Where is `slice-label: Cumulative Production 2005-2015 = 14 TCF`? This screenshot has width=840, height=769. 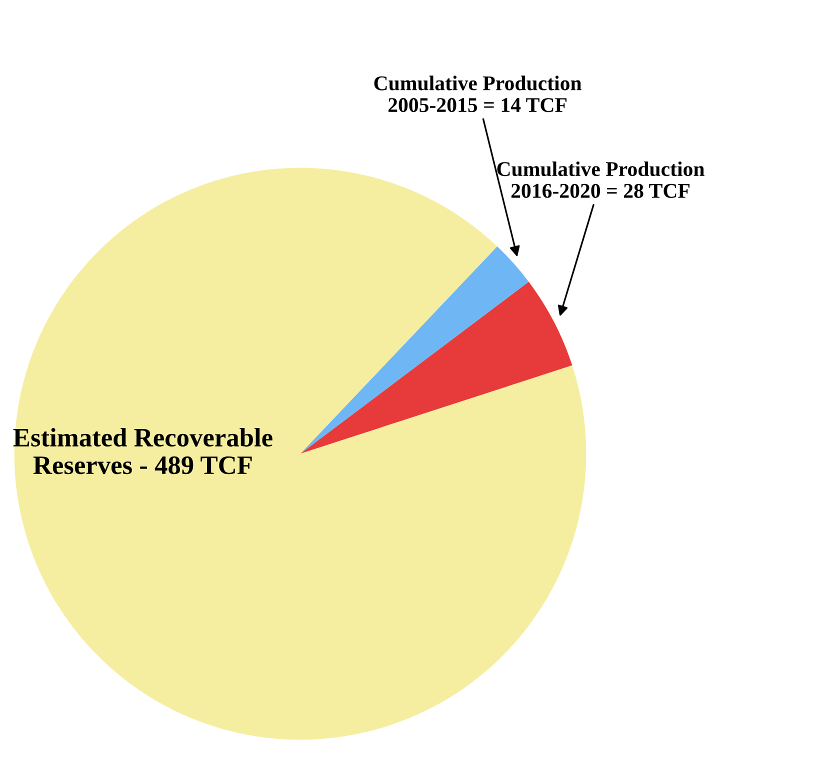 slice-label: Cumulative Production 2005-2015 = 14 TCF is located at coordinates (478, 94).